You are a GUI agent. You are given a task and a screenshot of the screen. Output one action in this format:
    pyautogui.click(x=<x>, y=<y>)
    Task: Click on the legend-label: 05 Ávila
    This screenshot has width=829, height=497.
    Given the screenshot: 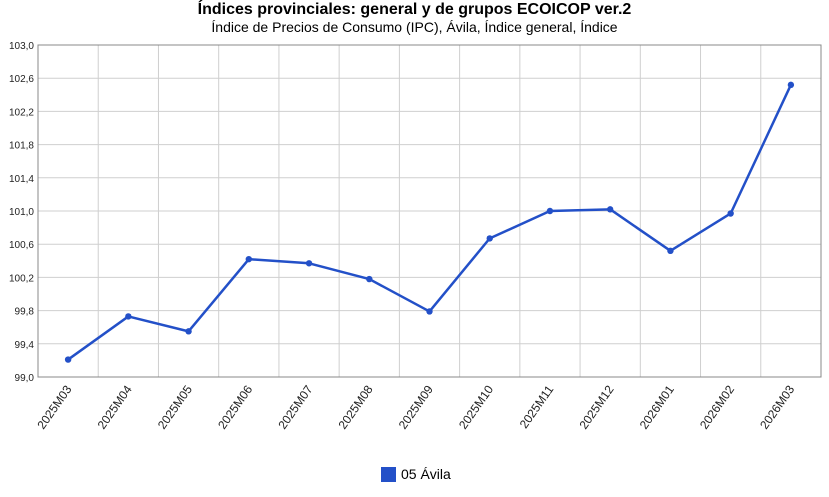 What is the action you would take?
    pyautogui.click(x=426, y=474)
    